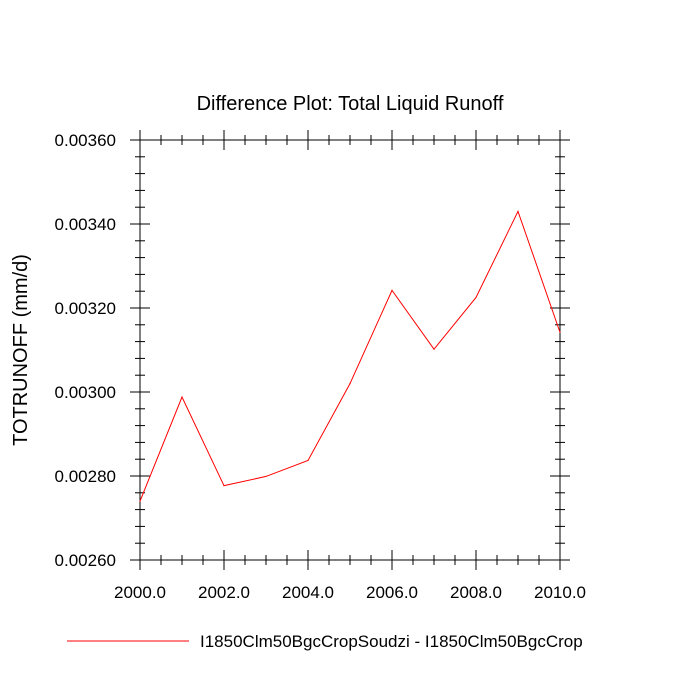 The image size is (700, 700). I want to click on x-tick-label: 2006.0, so click(392, 592).